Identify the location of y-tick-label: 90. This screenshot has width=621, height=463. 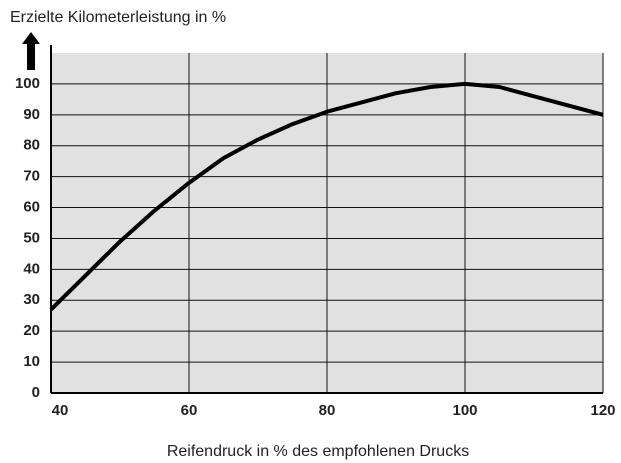
(31, 114).